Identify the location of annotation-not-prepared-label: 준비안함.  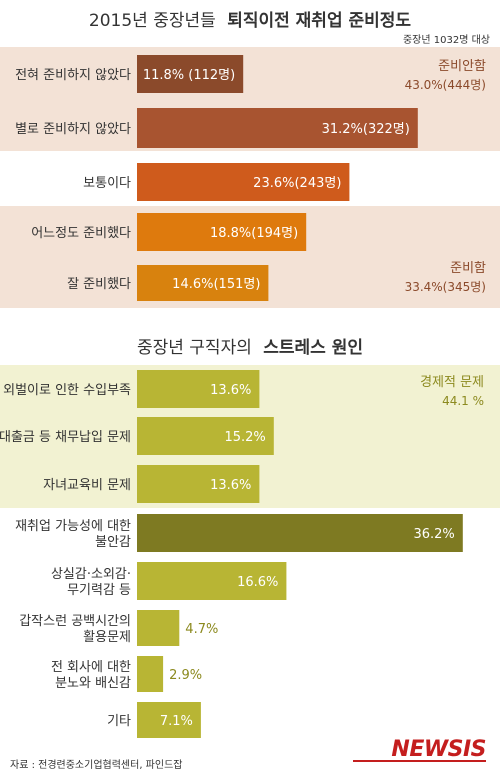
(462, 66).